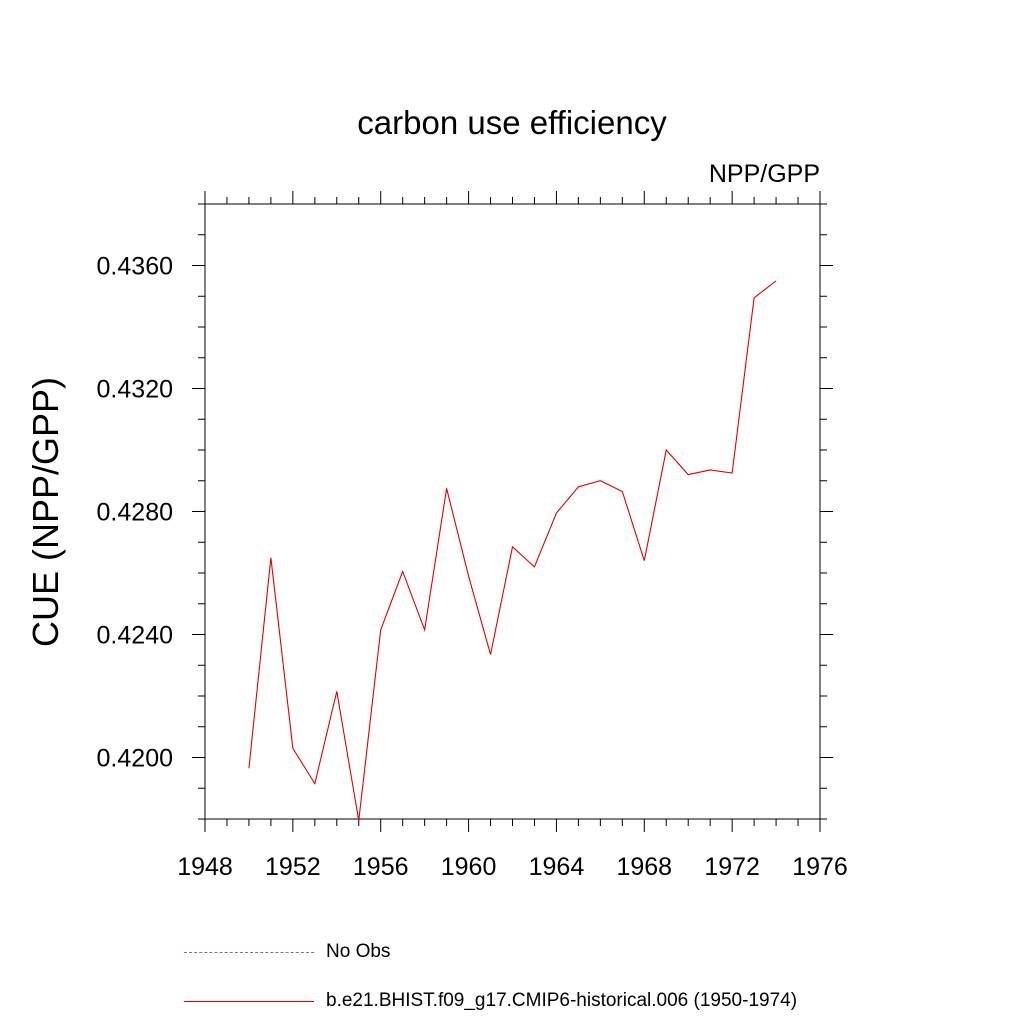 The height and width of the screenshot is (1024, 1024). I want to click on legend-swatch-dashed, so click(249, 952).